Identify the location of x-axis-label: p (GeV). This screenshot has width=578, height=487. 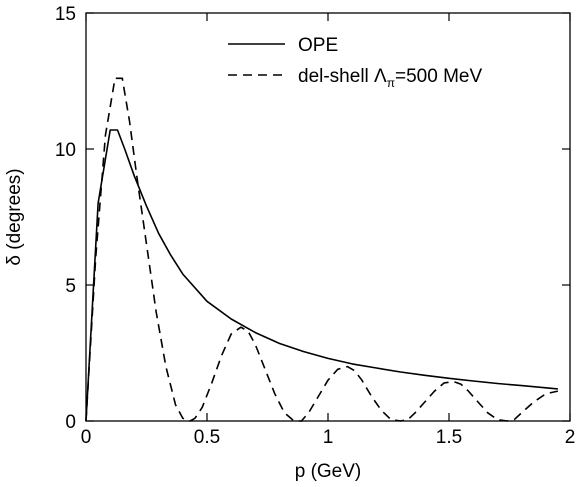
(328, 471).